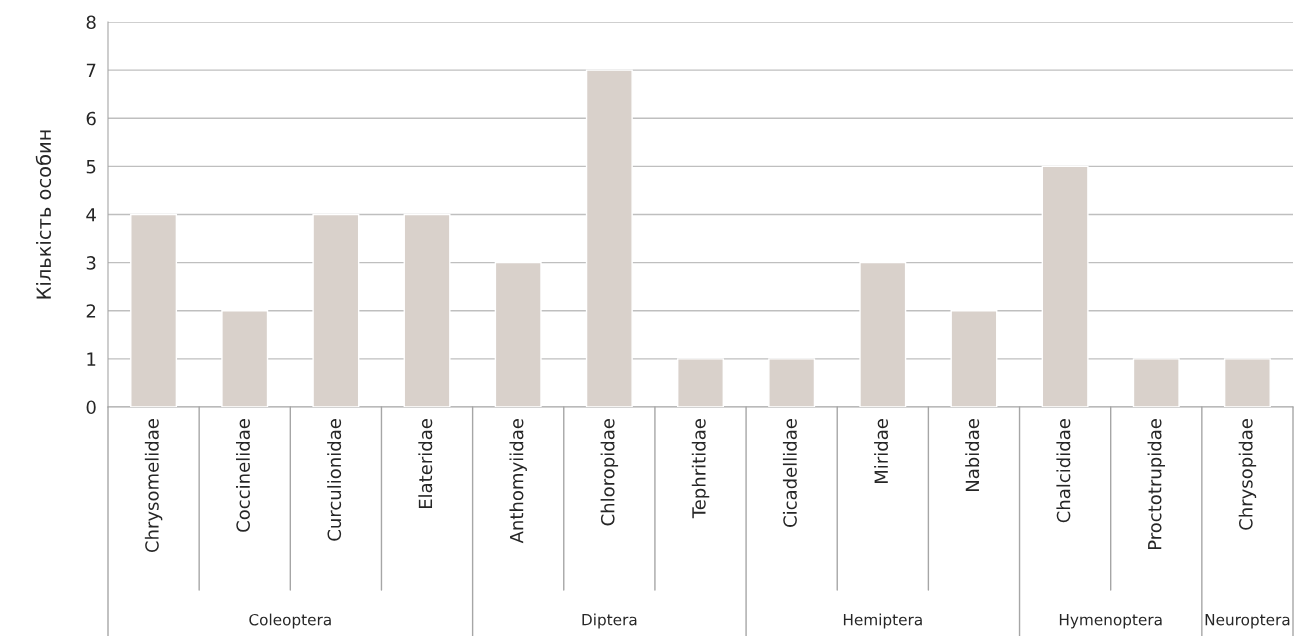  I want to click on text: Neuroptera, so click(1247, 621).